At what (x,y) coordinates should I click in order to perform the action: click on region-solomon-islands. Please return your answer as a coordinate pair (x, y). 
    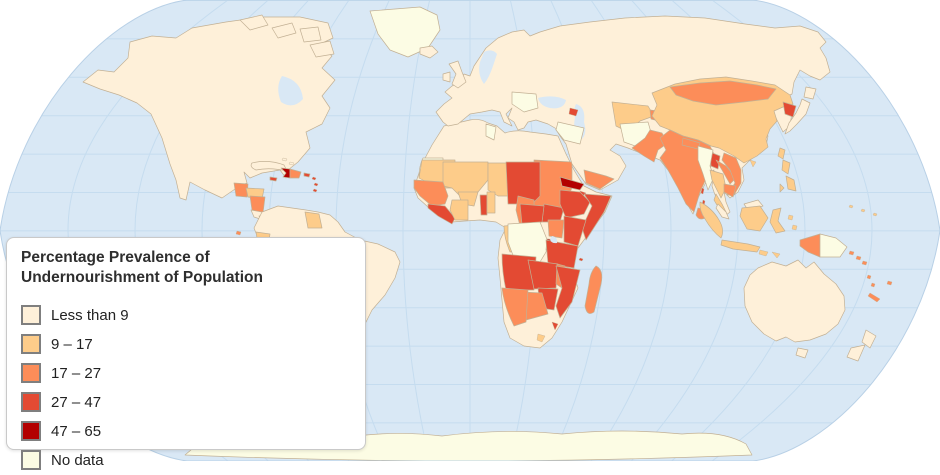
    Looking at the image, I should click on (858, 258).